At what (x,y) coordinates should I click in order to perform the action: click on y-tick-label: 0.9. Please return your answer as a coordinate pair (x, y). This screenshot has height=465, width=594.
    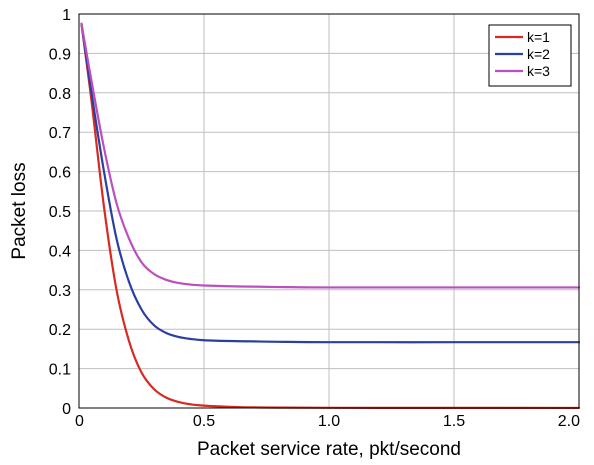
    Looking at the image, I should click on (60, 54).